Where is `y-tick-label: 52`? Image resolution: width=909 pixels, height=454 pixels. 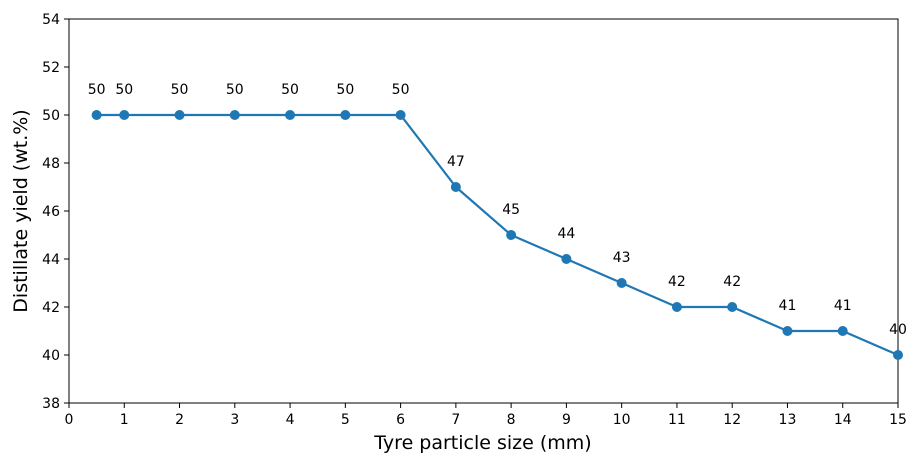 y-tick-label: 52 is located at coordinates (51, 68).